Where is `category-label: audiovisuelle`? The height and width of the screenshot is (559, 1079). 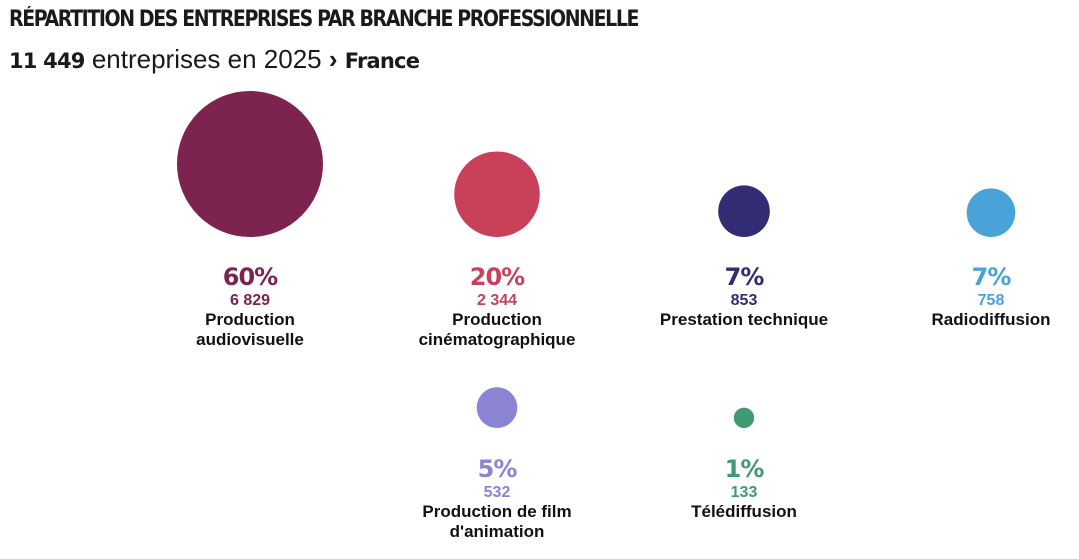 category-label: audiovisuelle is located at coordinates (250, 339).